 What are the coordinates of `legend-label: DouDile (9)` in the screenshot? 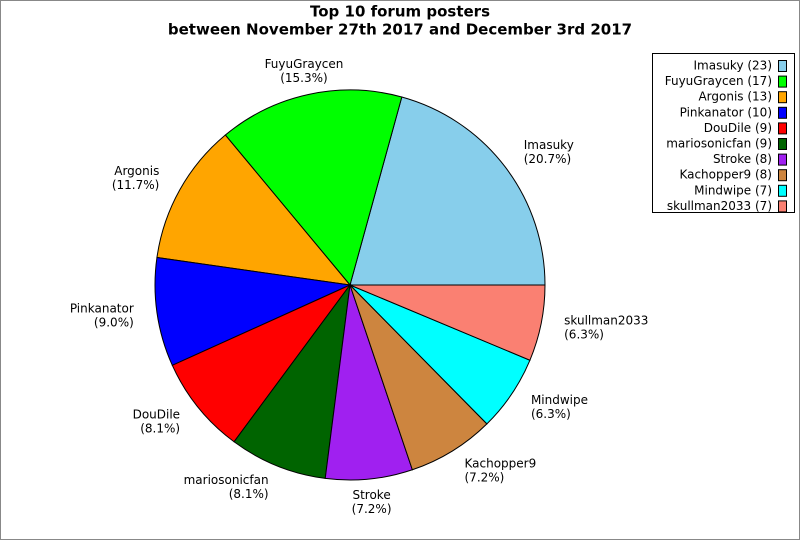 It's located at (738, 128).